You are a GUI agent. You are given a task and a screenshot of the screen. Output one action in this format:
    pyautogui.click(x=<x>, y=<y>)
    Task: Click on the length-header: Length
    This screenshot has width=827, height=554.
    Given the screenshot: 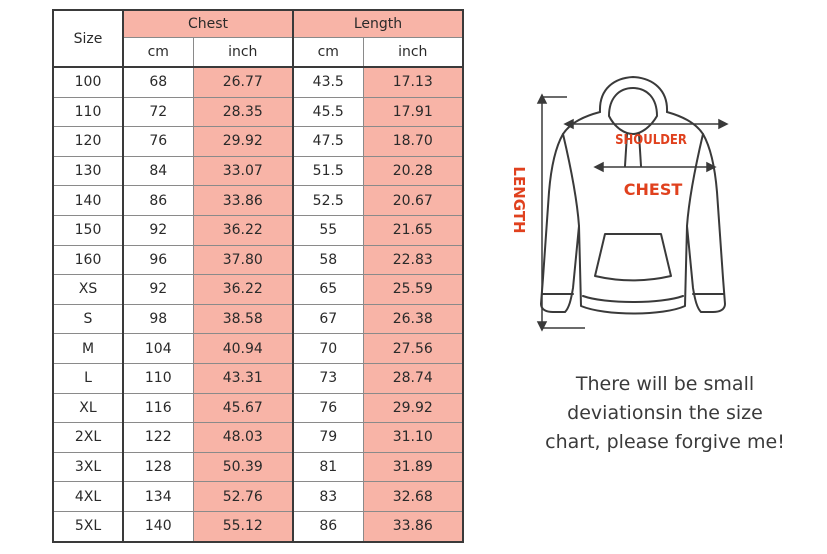 What is the action you would take?
    pyautogui.click(x=378, y=23)
    